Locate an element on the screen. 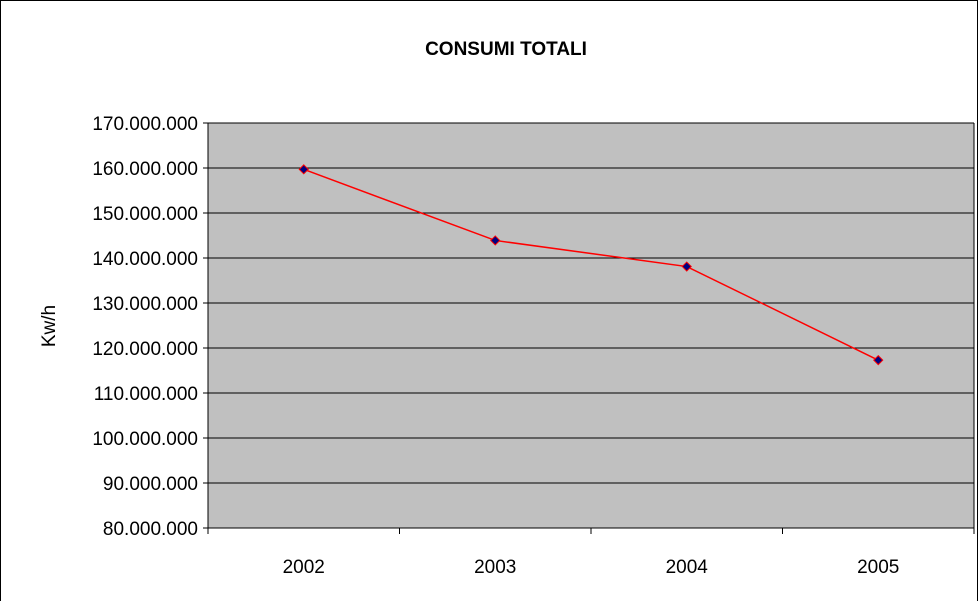  x-tick-label: 2005 is located at coordinates (878, 567).